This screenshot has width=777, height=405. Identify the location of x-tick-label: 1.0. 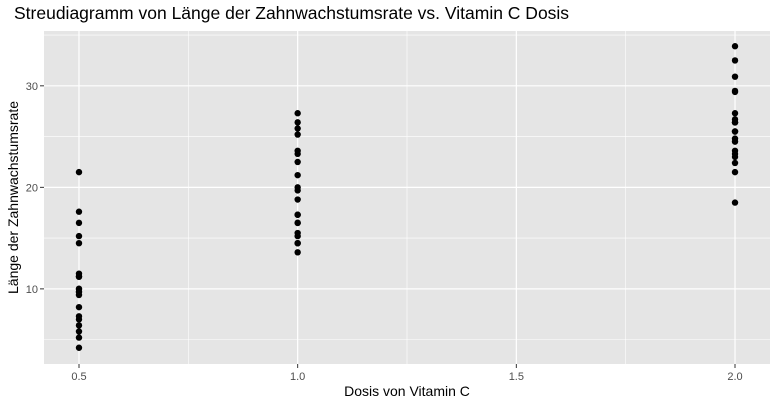
(297, 377).